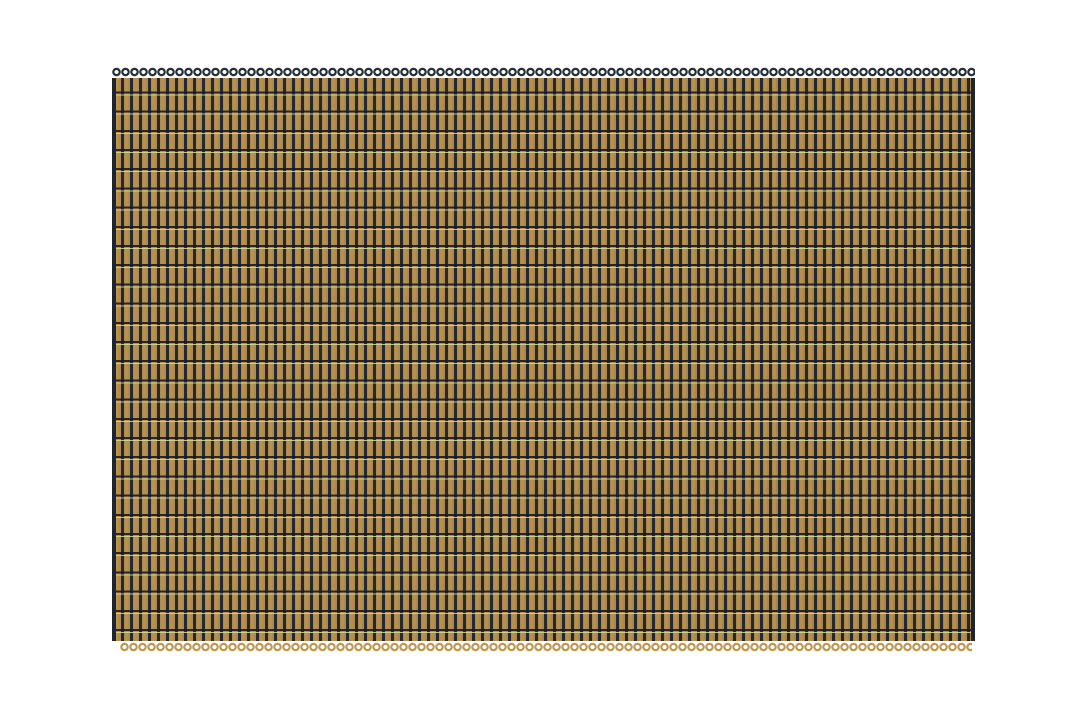 Image resolution: width=1080 pixels, height=720 pixels. What do you see at coordinates (543, 73) in the screenshot?
I see `rug-top-fringe-loops` at bounding box center [543, 73].